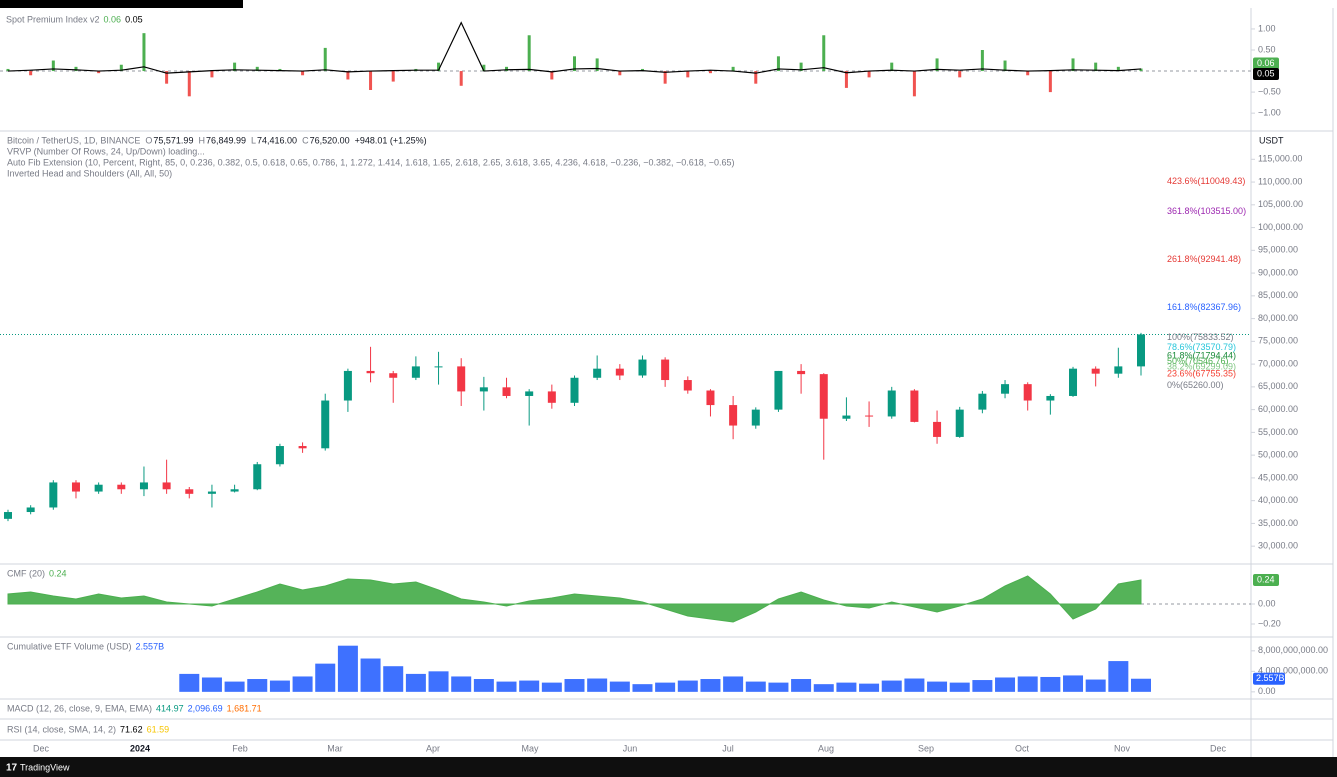 The width and height of the screenshot is (1337, 777). I want to click on time-label: Feb, so click(240, 748).